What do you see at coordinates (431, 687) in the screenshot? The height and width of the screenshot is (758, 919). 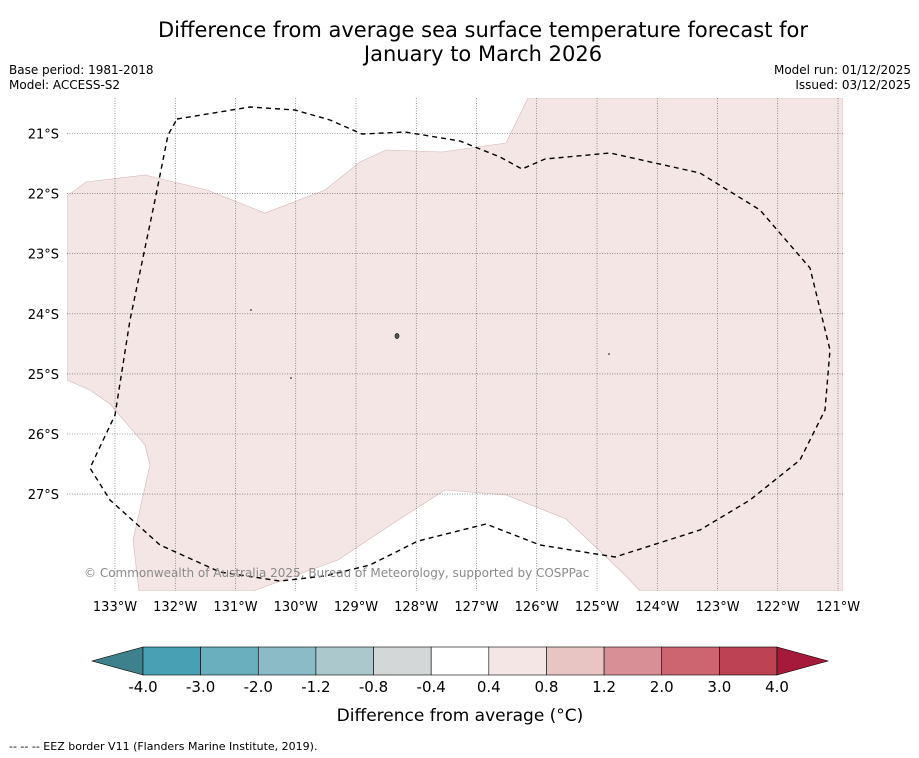 I see `colorbar-tick-label: -0.4` at bounding box center [431, 687].